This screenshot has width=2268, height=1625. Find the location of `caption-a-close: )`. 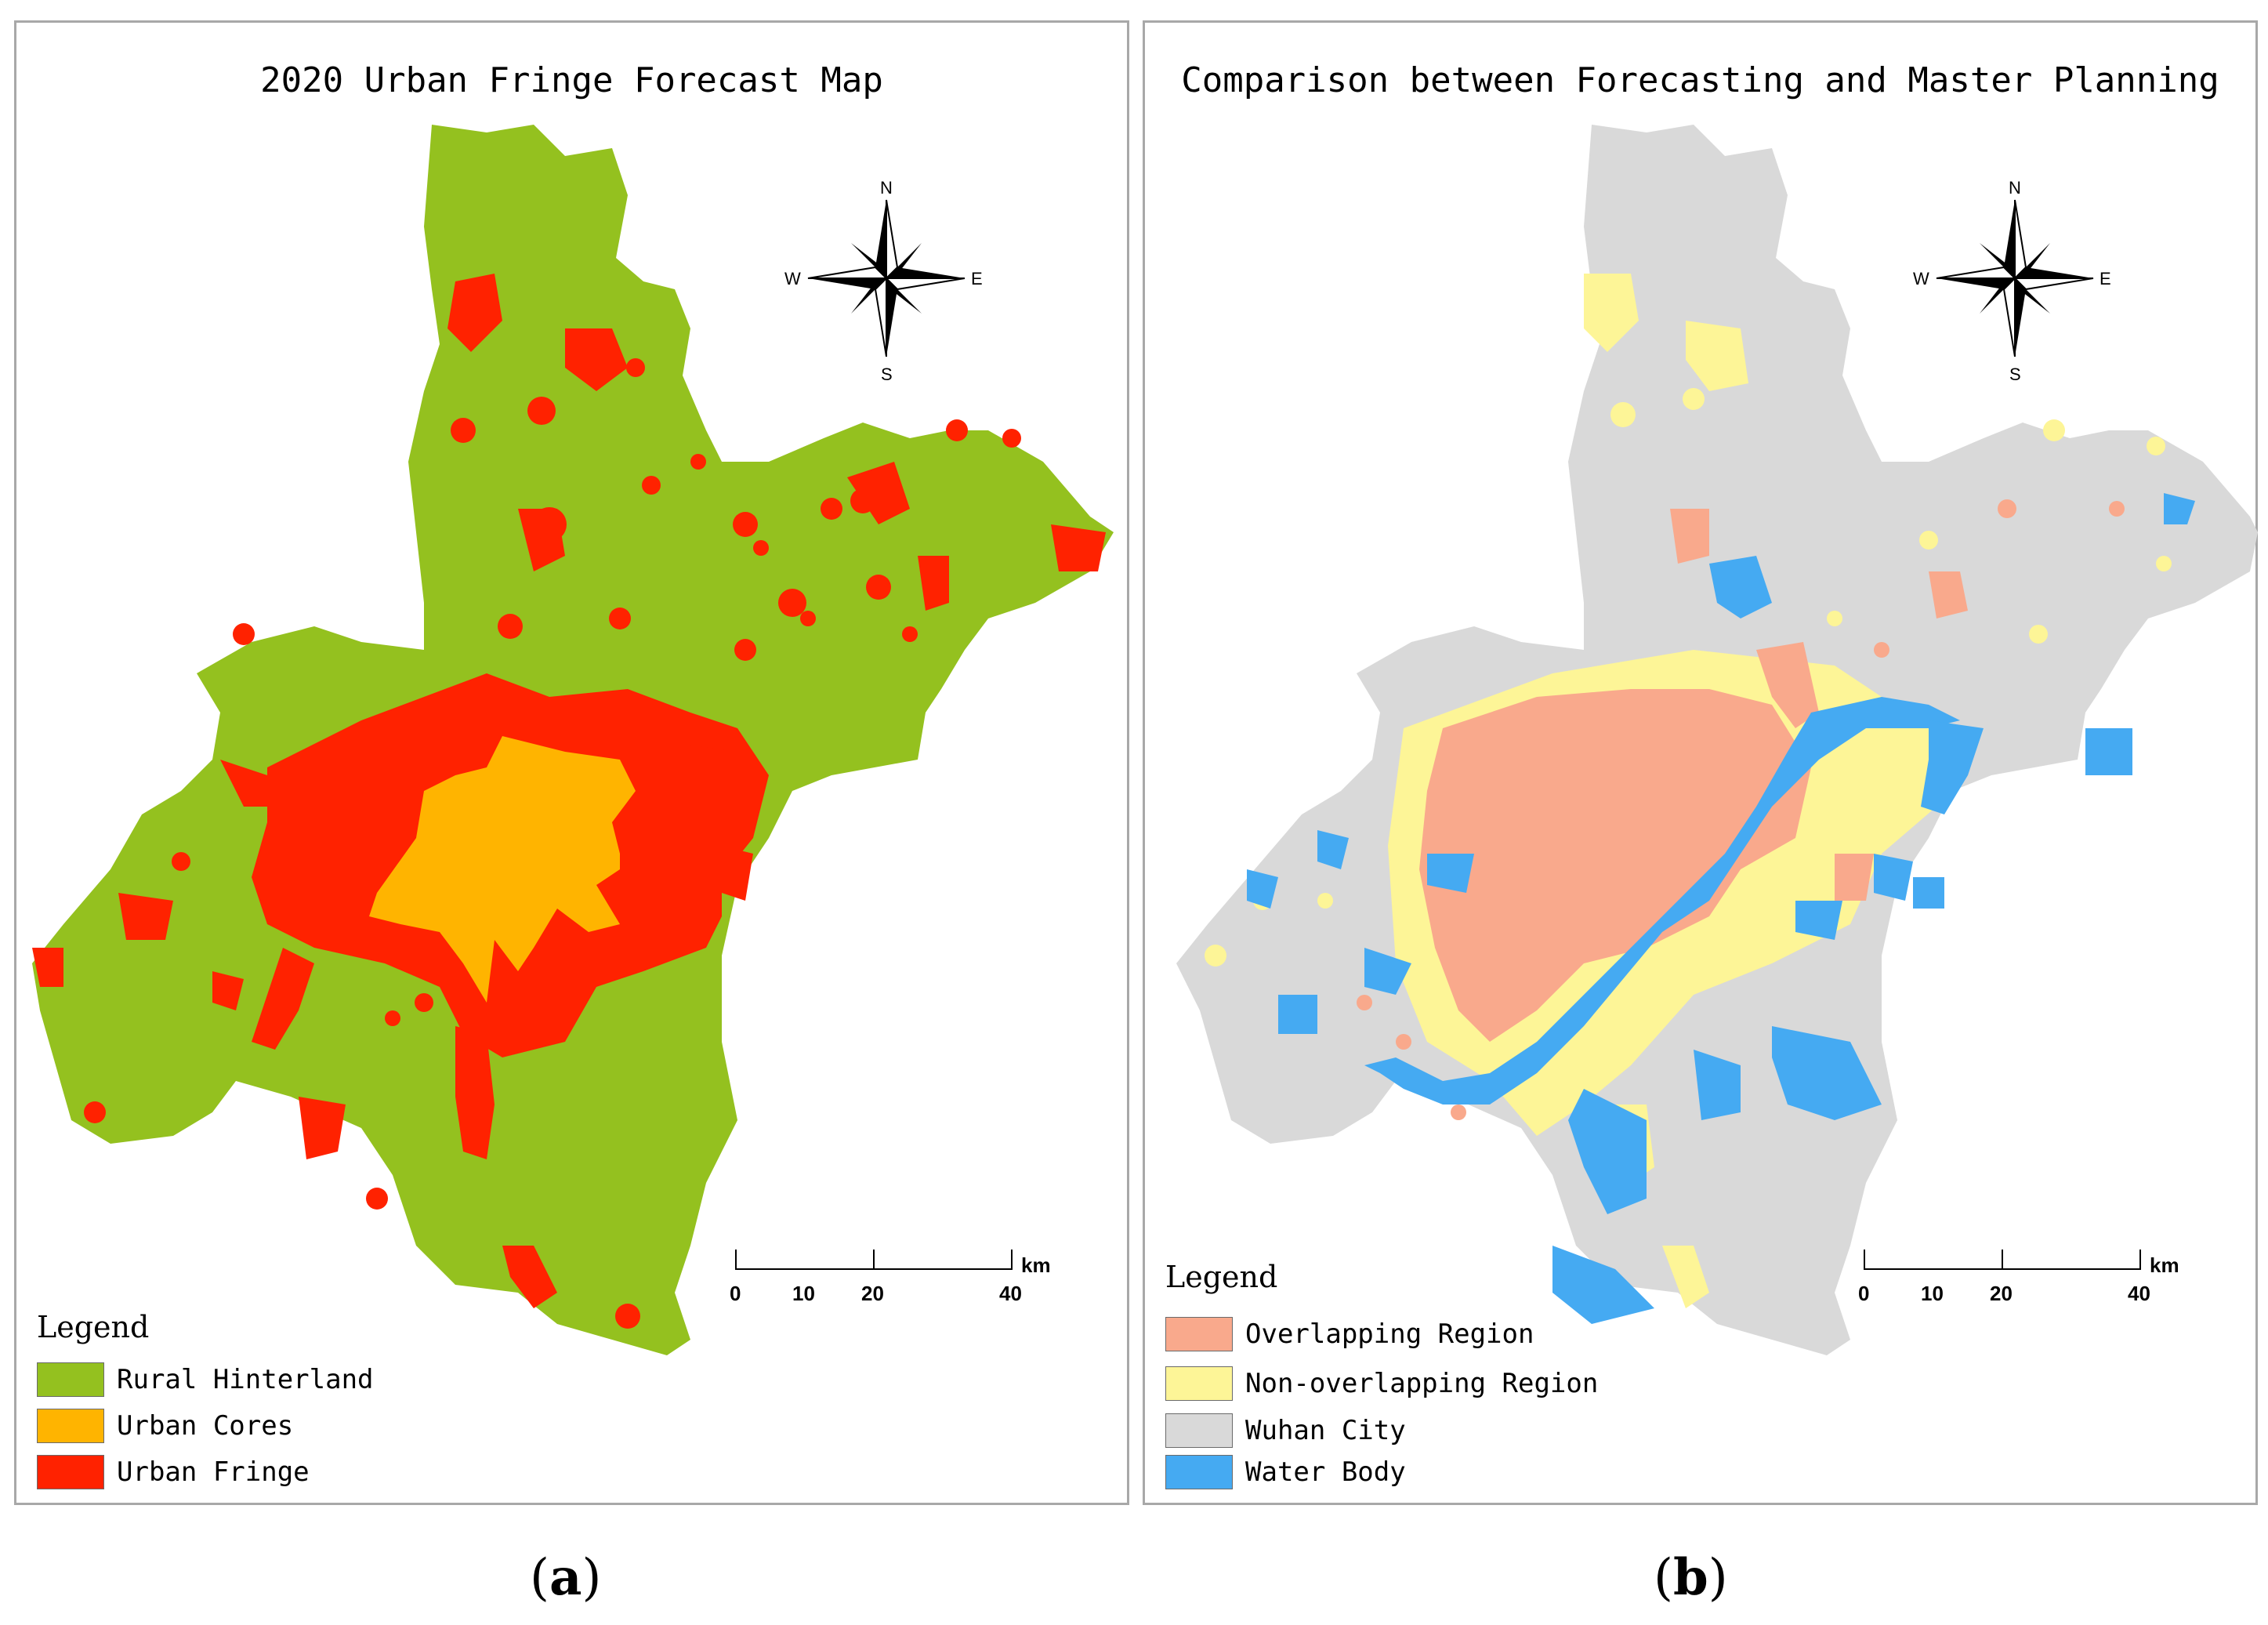

caption-a-close: ) is located at coordinates (591, 1578).